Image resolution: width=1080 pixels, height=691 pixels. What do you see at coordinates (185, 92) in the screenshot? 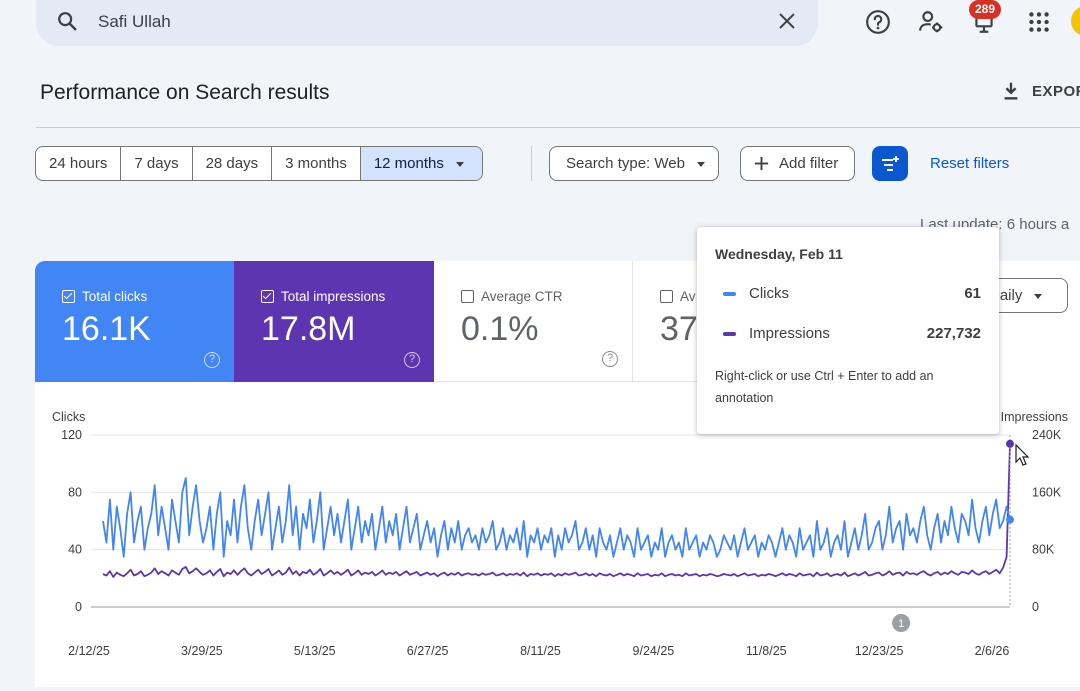
I see `page-title: Performance on Search results` at bounding box center [185, 92].